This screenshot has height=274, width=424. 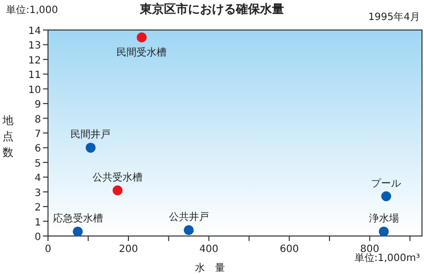 What do you see at coordinates (77, 218) in the screenshot?
I see `annotation: 応急受水槽` at bounding box center [77, 218].